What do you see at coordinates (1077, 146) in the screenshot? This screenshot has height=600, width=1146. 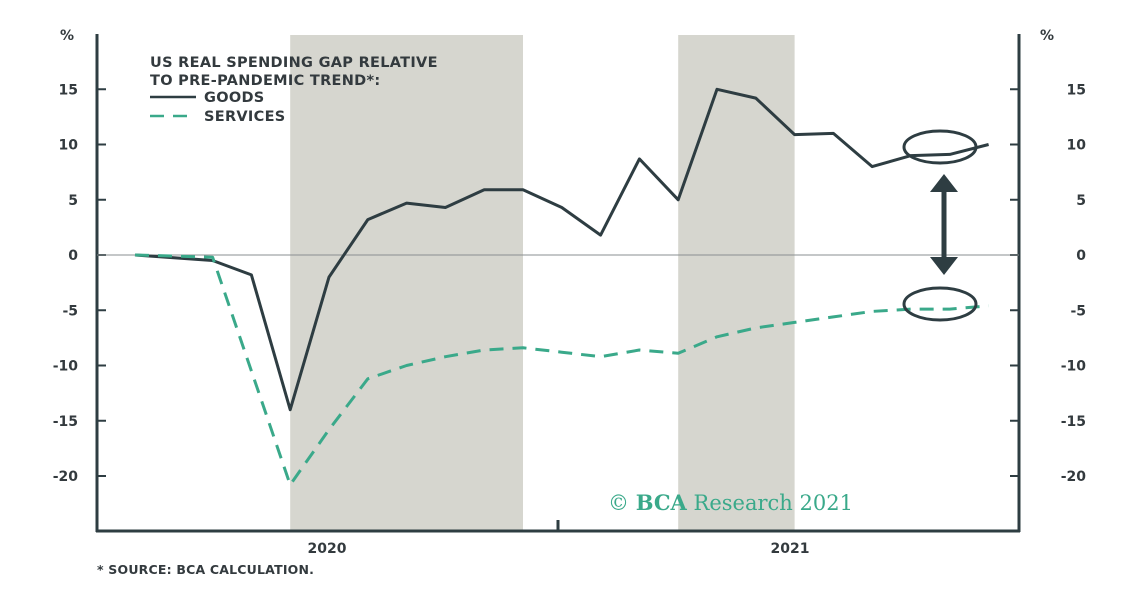 I see `right-tick-label-1: 10` at bounding box center [1077, 146].